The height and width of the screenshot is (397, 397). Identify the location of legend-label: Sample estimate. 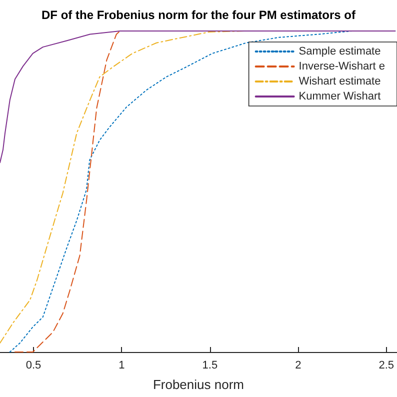
(339, 52).